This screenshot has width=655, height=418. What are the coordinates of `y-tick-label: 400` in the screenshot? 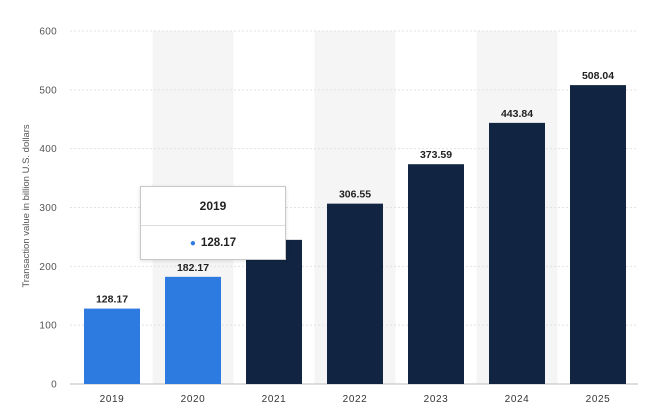 It's located at (48, 149).